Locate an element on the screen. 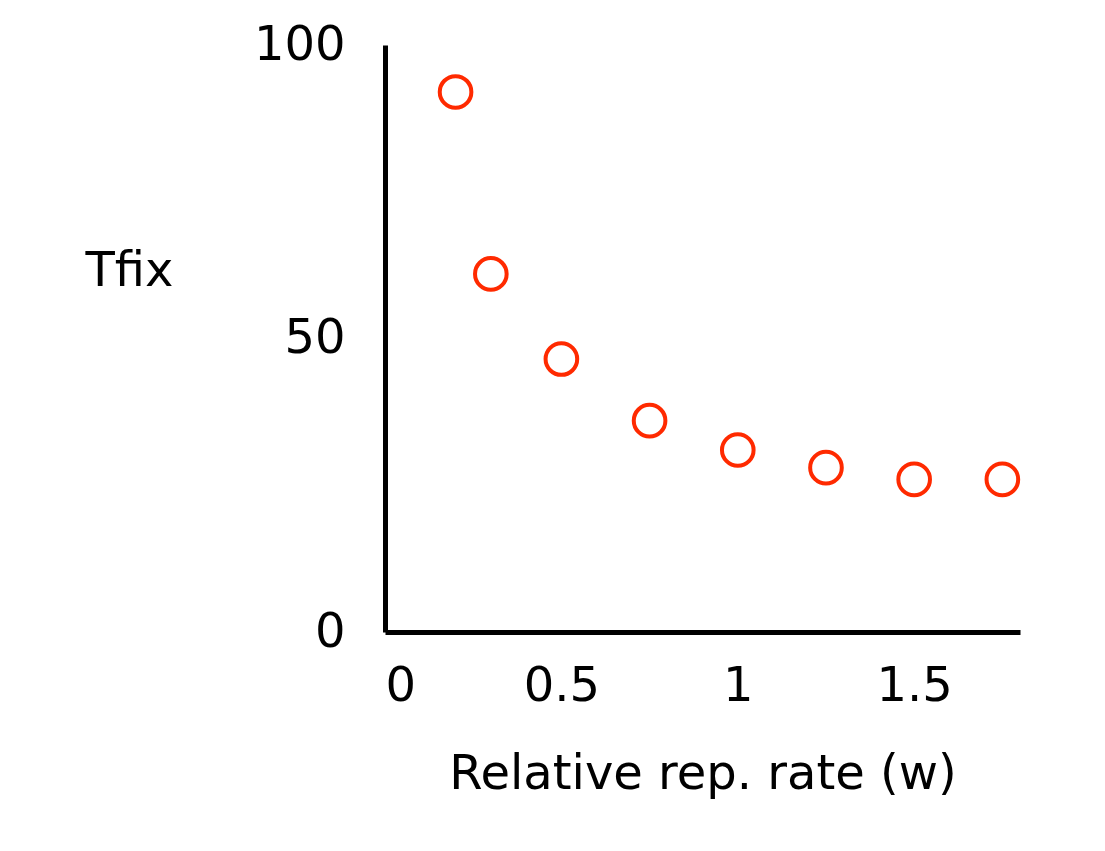 The width and height of the screenshot is (1105, 851). x-tick-label: 0.5 is located at coordinates (562, 683).